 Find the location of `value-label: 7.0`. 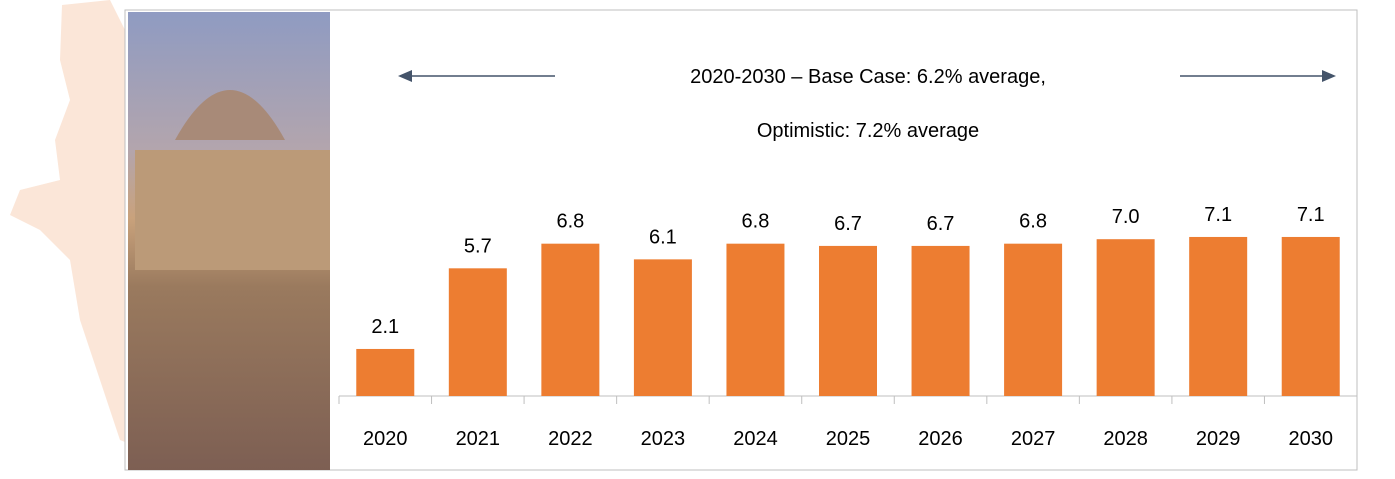

value-label: 7.0 is located at coordinates (1126, 217).